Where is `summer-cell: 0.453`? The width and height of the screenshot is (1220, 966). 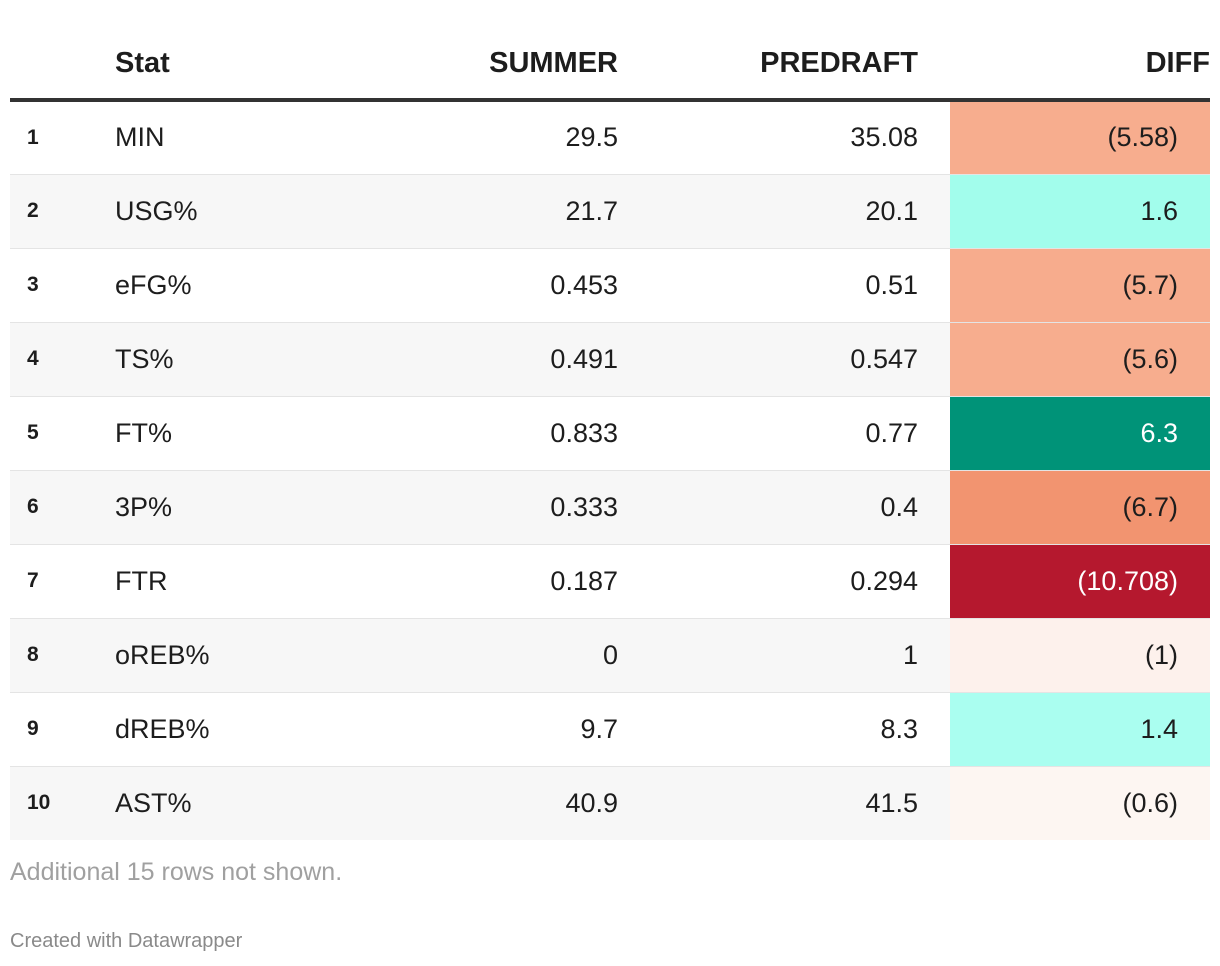
summer-cell: 0.453 is located at coordinates (495, 285).